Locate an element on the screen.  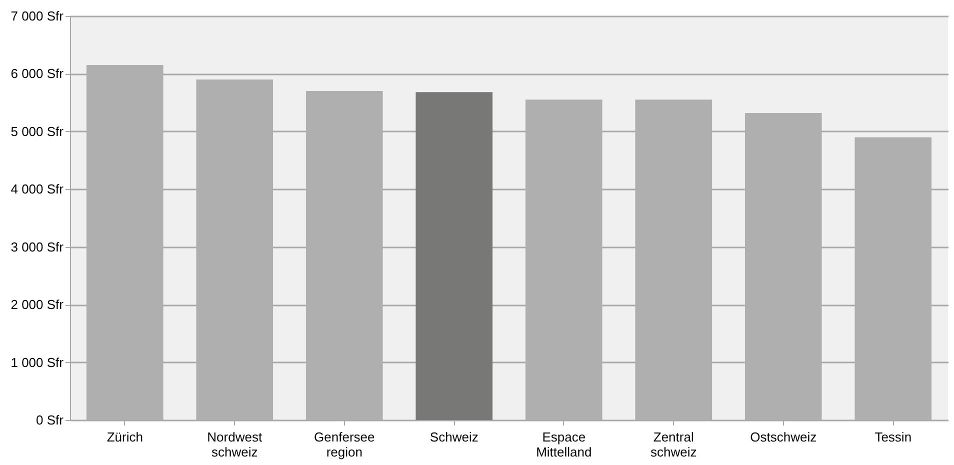
y-tick-label: 2 000 Sfr is located at coordinates (37, 304).